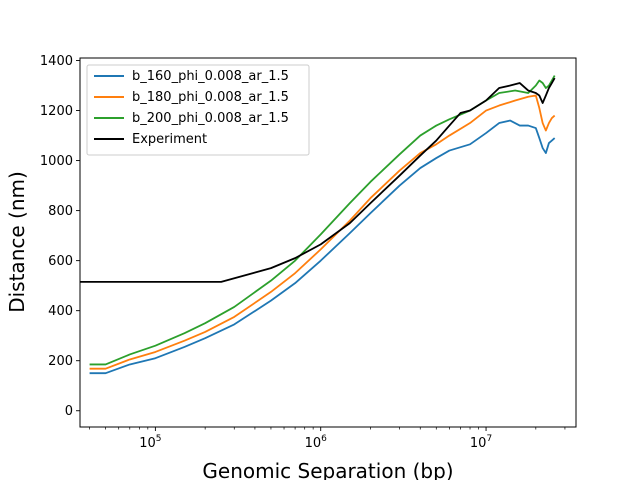  What do you see at coordinates (327, 469) in the screenshot?
I see `x-axis-label: Genomic Separation (bp)` at bounding box center [327, 469].